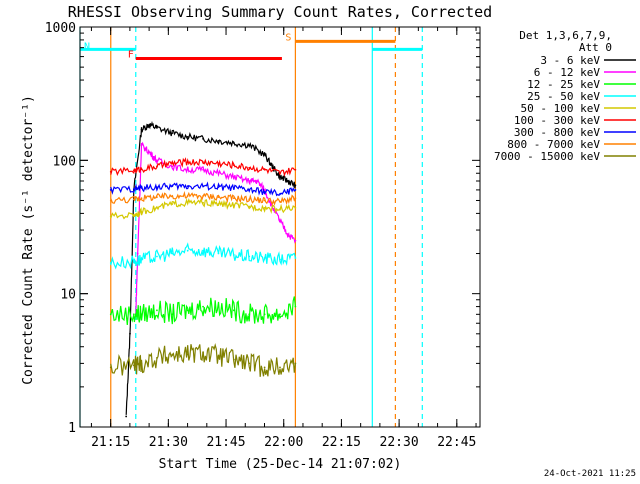 The height and width of the screenshot is (484, 640). I want to click on legend-header-line: Det 1,3,6,7,9,, so click(565, 35).